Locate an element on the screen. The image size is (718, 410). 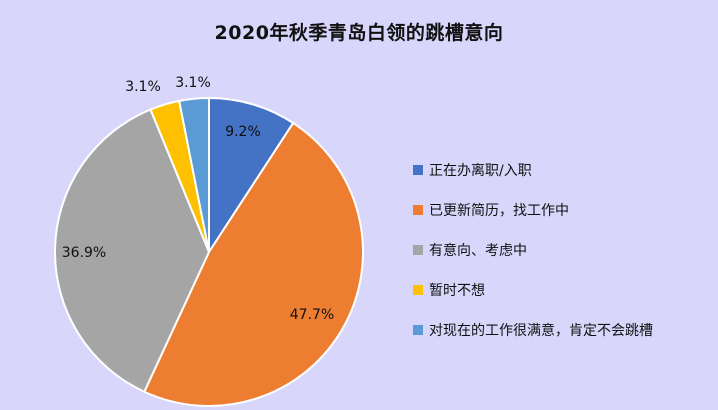
legend-item: 对现在的工作很满意，肯定不会跳槽 is located at coordinates (533, 330).